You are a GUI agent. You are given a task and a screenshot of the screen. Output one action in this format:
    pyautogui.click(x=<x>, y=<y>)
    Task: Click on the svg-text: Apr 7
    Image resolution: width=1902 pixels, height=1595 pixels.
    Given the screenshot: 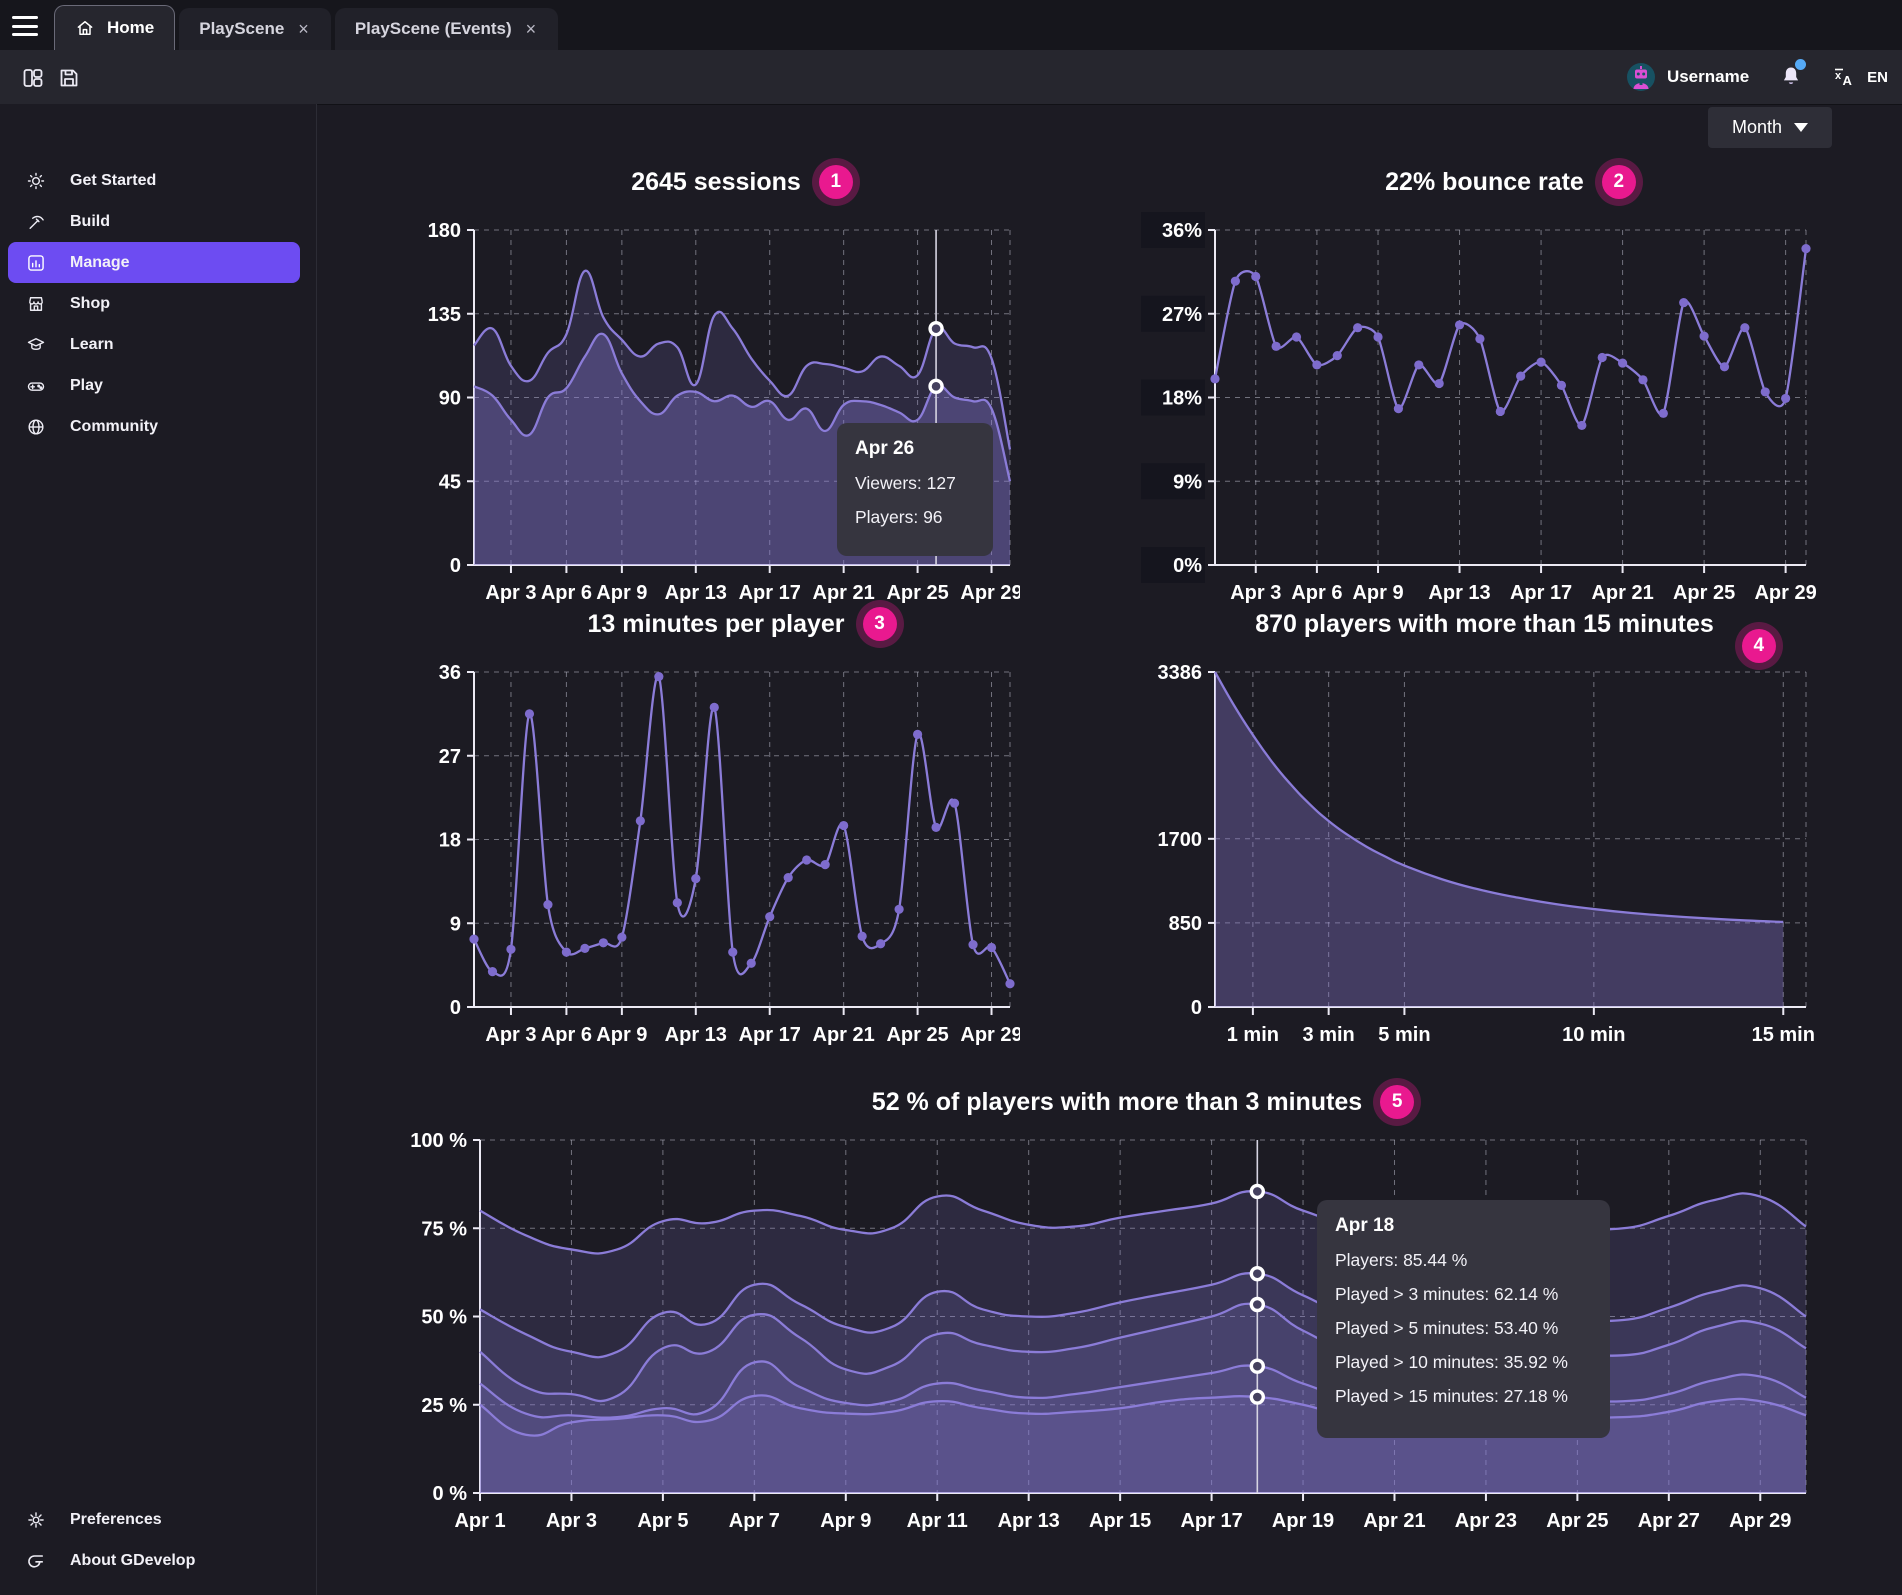 What is the action you would take?
    pyautogui.click(x=754, y=1521)
    